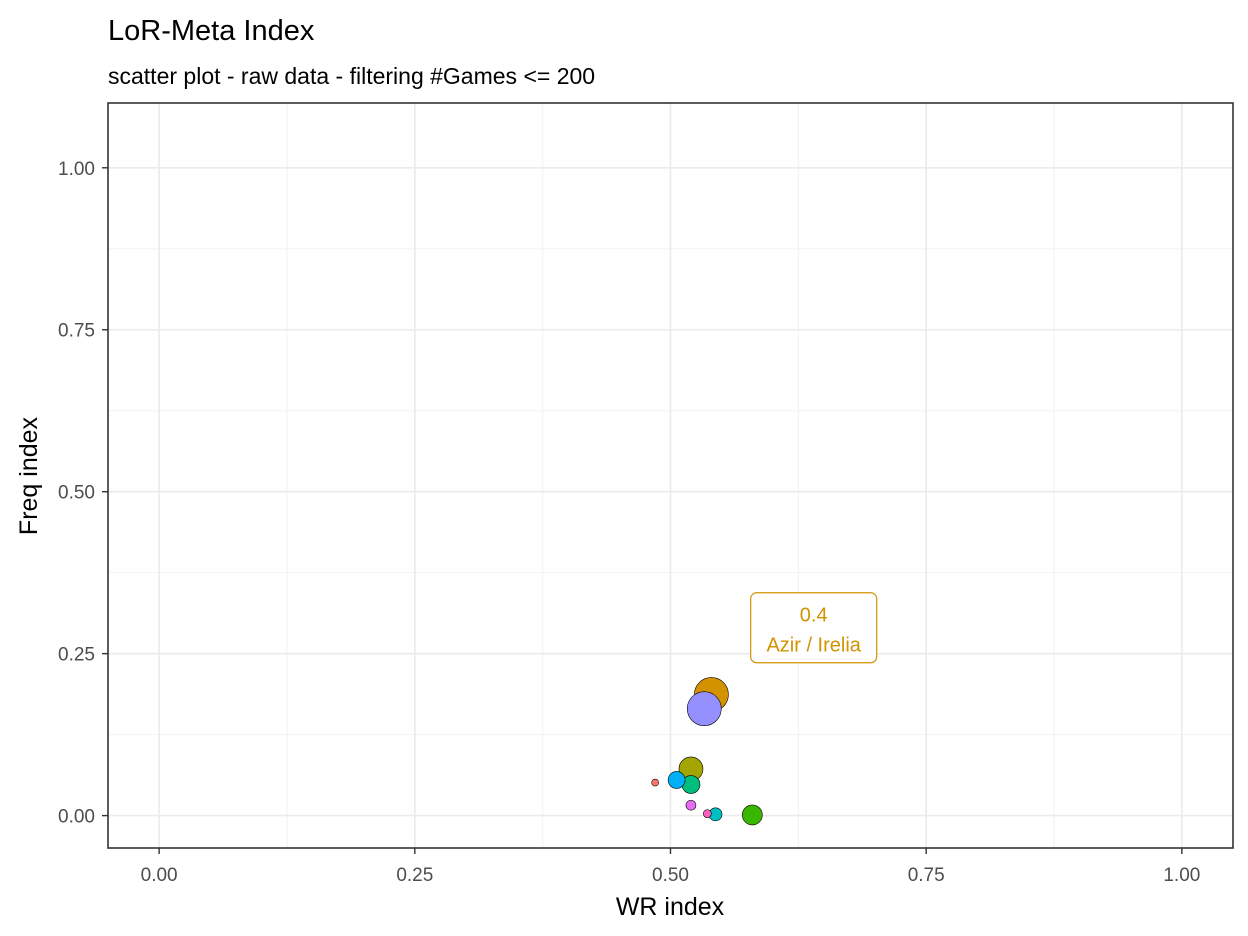 Image resolution: width=1248 pixels, height=936 pixels. Describe the element at coordinates (670, 907) in the screenshot. I see `x-axis-title: WR index` at that location.